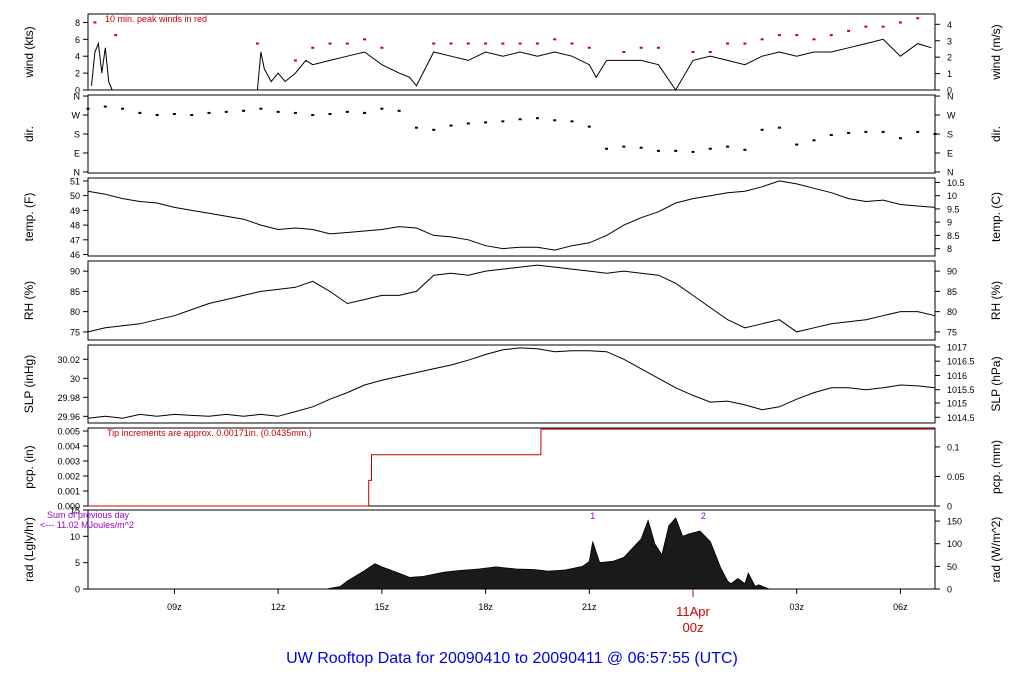  What do you see at coordinates (956, 477) in the screenshot?
I see `y-right-tick-label: 0.05` at bounding box center [956, 477].